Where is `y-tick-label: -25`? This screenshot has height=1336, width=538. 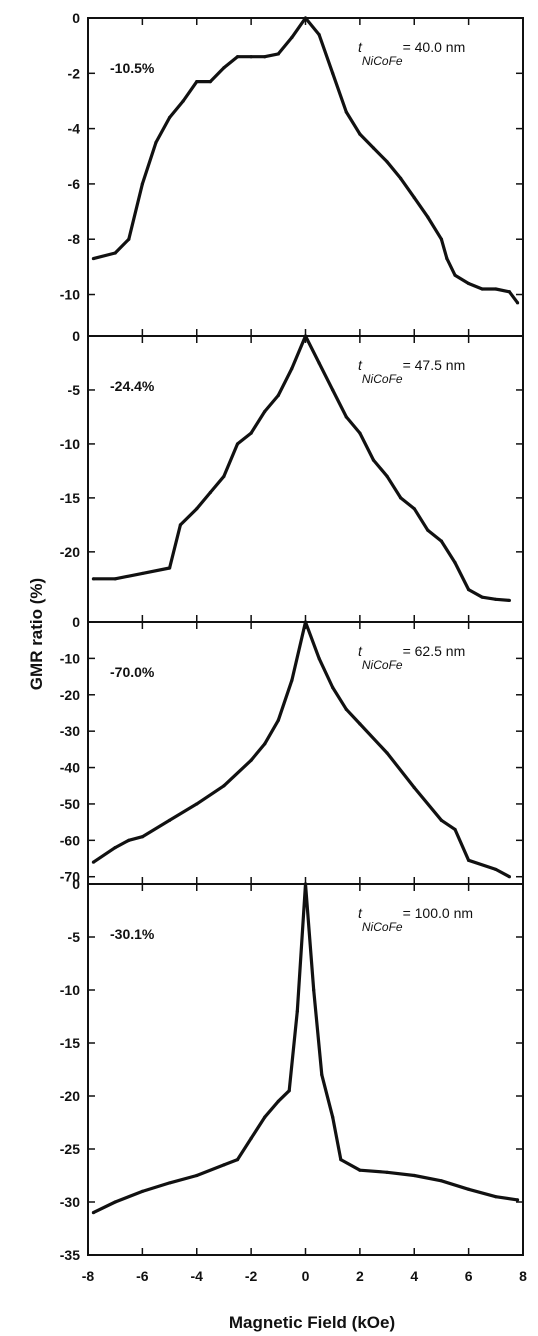
y-tick-label: -25 is located at coordinates (70, 1149).